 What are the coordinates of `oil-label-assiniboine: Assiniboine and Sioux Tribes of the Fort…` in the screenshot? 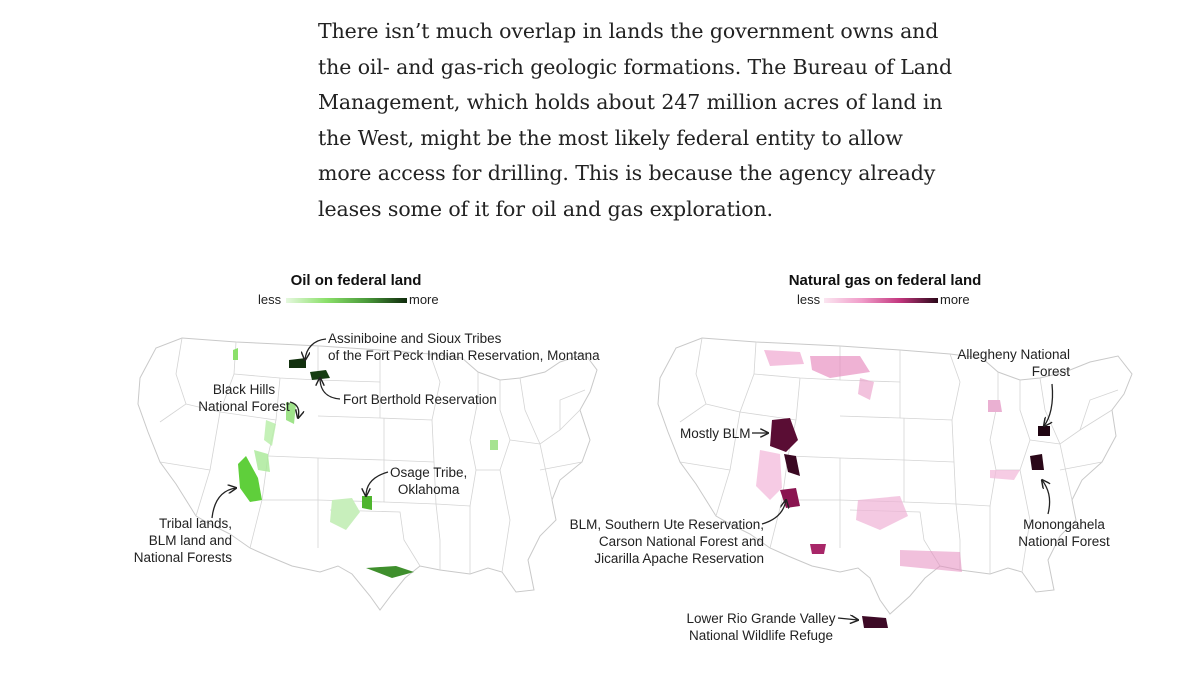 It's located at (464, 347).